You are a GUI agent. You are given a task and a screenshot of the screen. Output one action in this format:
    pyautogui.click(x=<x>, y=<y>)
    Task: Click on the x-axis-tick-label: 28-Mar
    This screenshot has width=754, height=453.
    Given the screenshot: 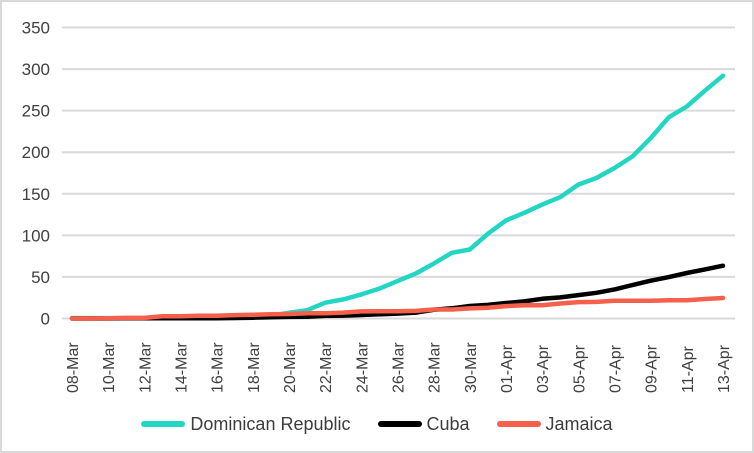 What is the action you would take?
    pyautogui.click(x=435, y=367)
    